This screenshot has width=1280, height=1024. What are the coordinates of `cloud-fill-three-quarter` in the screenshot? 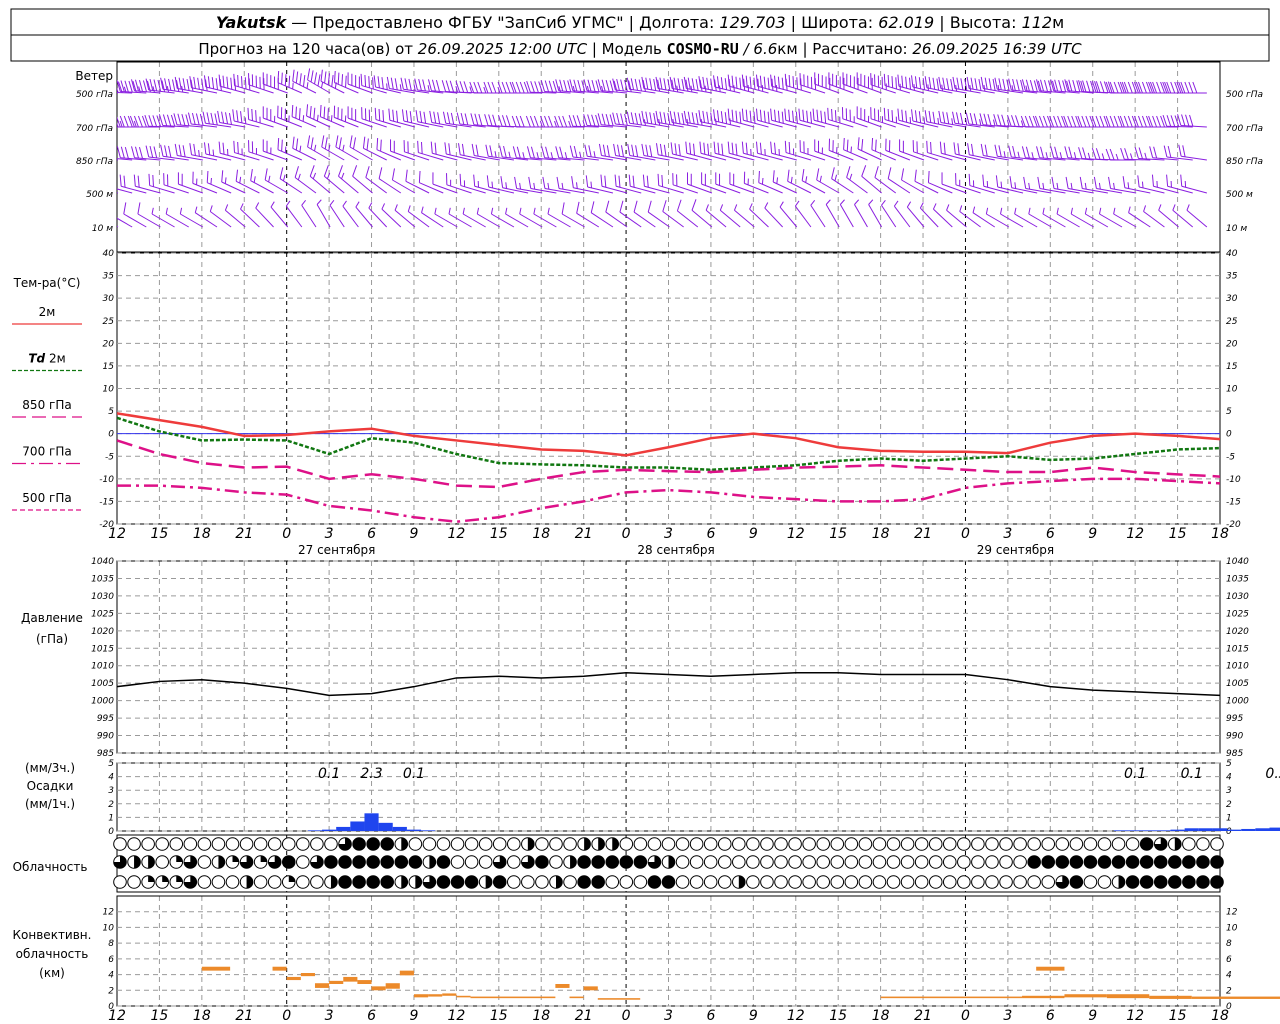 It's located at (528, 862).